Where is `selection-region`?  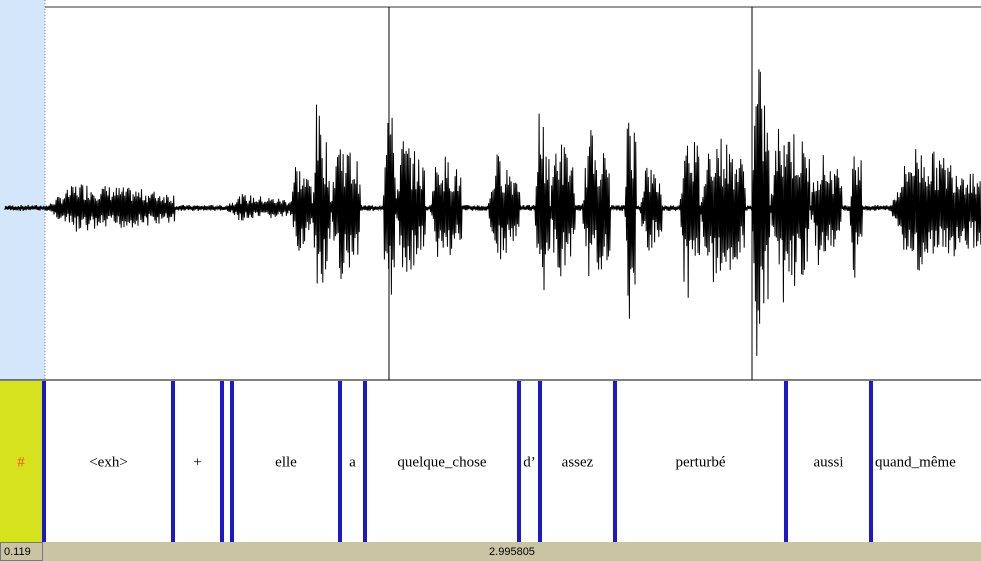 selection-region is located at coordinates (22, 190).